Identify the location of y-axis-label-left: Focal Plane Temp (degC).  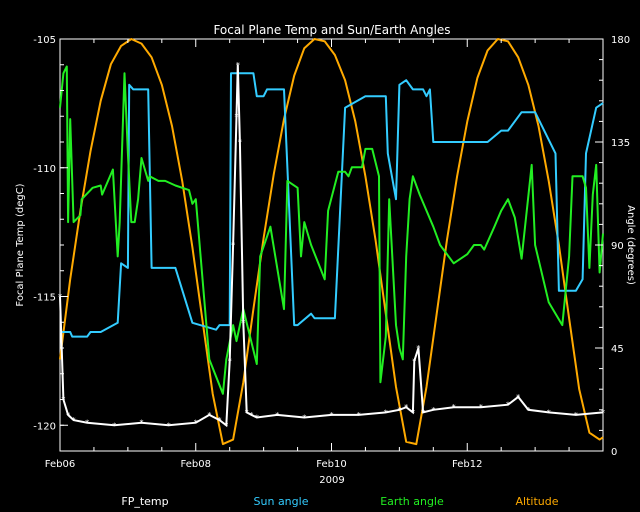
(20, 244).